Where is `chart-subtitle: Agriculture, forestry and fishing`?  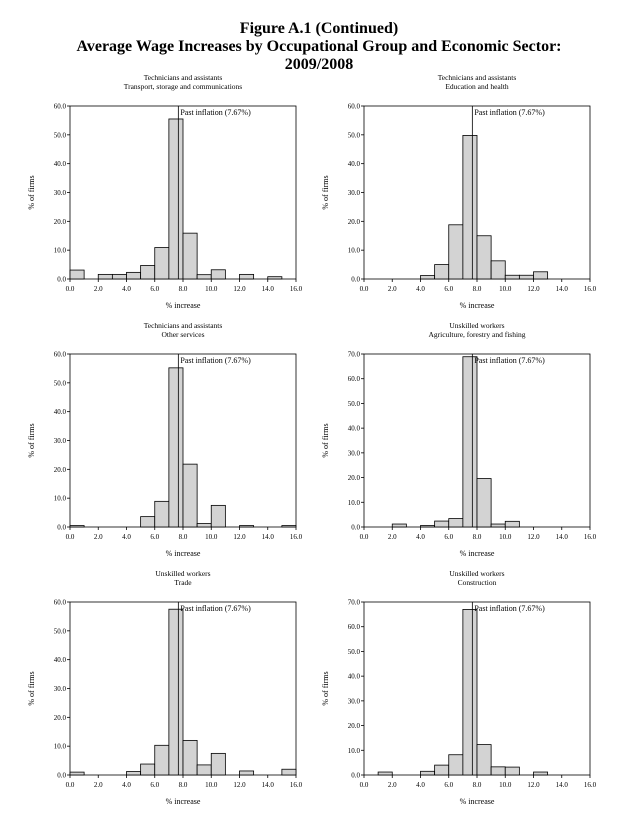
chart-subtitle: Agriculture, forestry and fishing is located at coordinates (476, 334).